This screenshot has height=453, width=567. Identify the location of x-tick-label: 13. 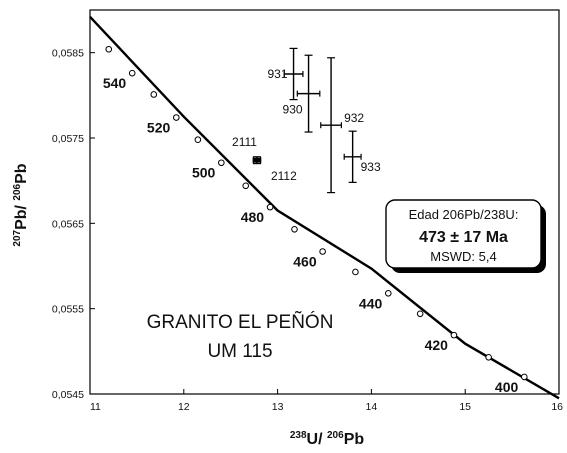
(278, 407).